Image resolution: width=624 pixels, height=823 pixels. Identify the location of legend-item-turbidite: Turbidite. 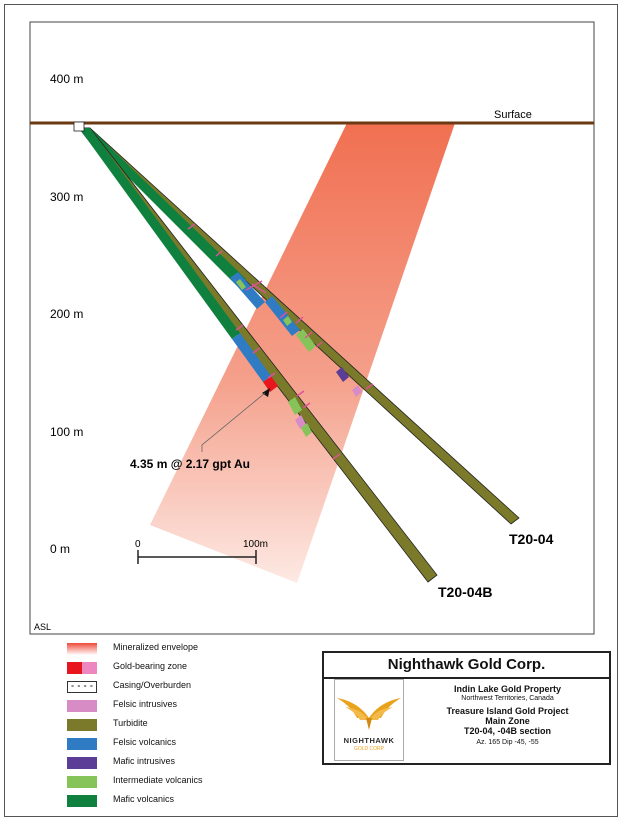
(187, 725).